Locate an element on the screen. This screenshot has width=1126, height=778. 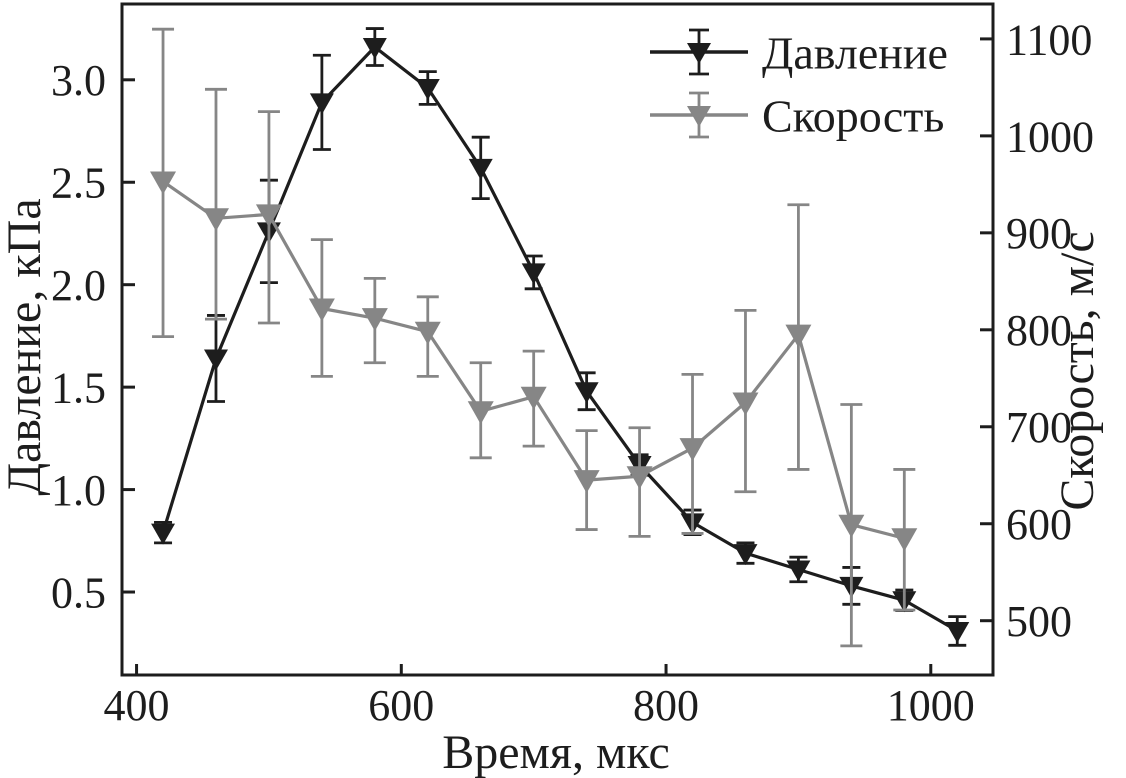
x-tick-label: 800 is located at coordinates (666, 705).